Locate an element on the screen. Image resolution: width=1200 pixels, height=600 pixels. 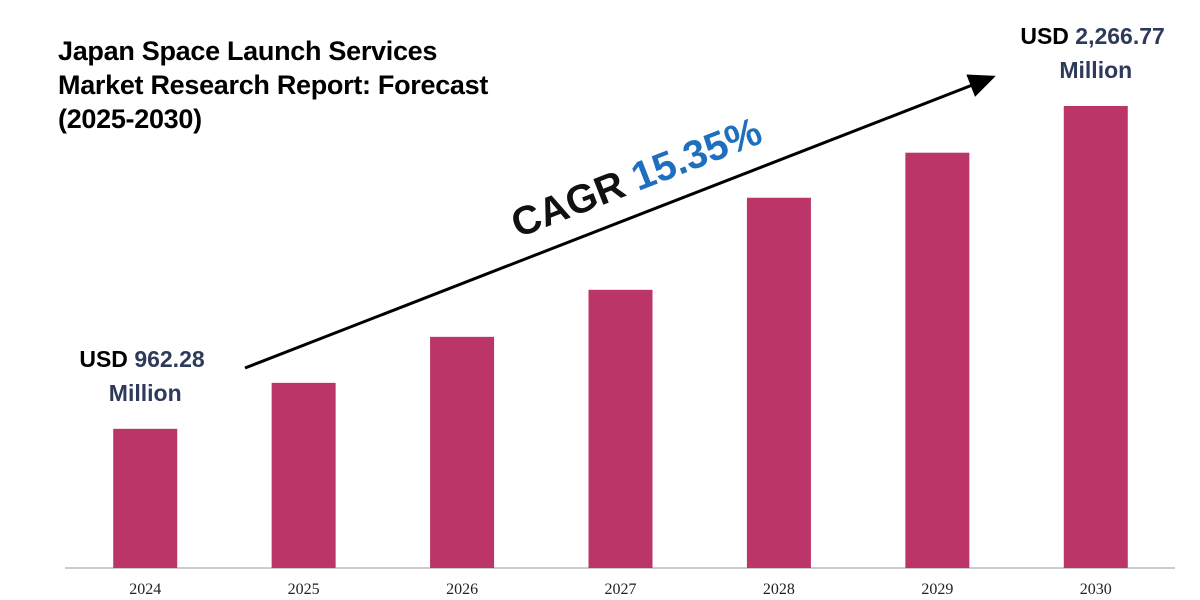
x-tick-label: 2025 is located at coordinates (304, 589).